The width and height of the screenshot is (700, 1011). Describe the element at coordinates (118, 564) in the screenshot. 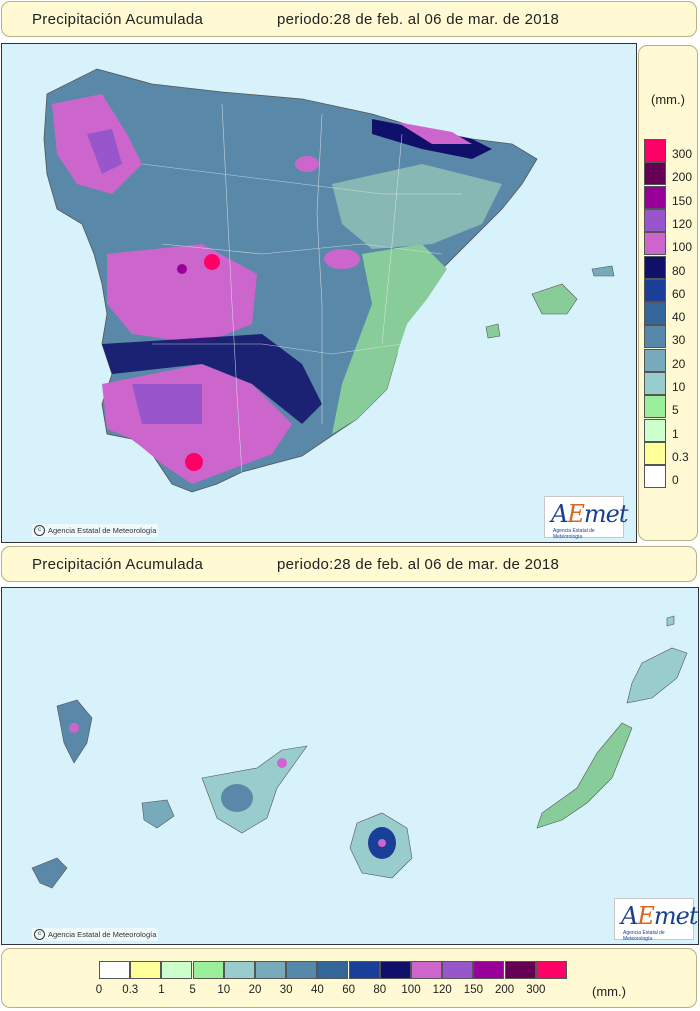

I see `map-title-canarias: Precipitación Acumulada` at that location.